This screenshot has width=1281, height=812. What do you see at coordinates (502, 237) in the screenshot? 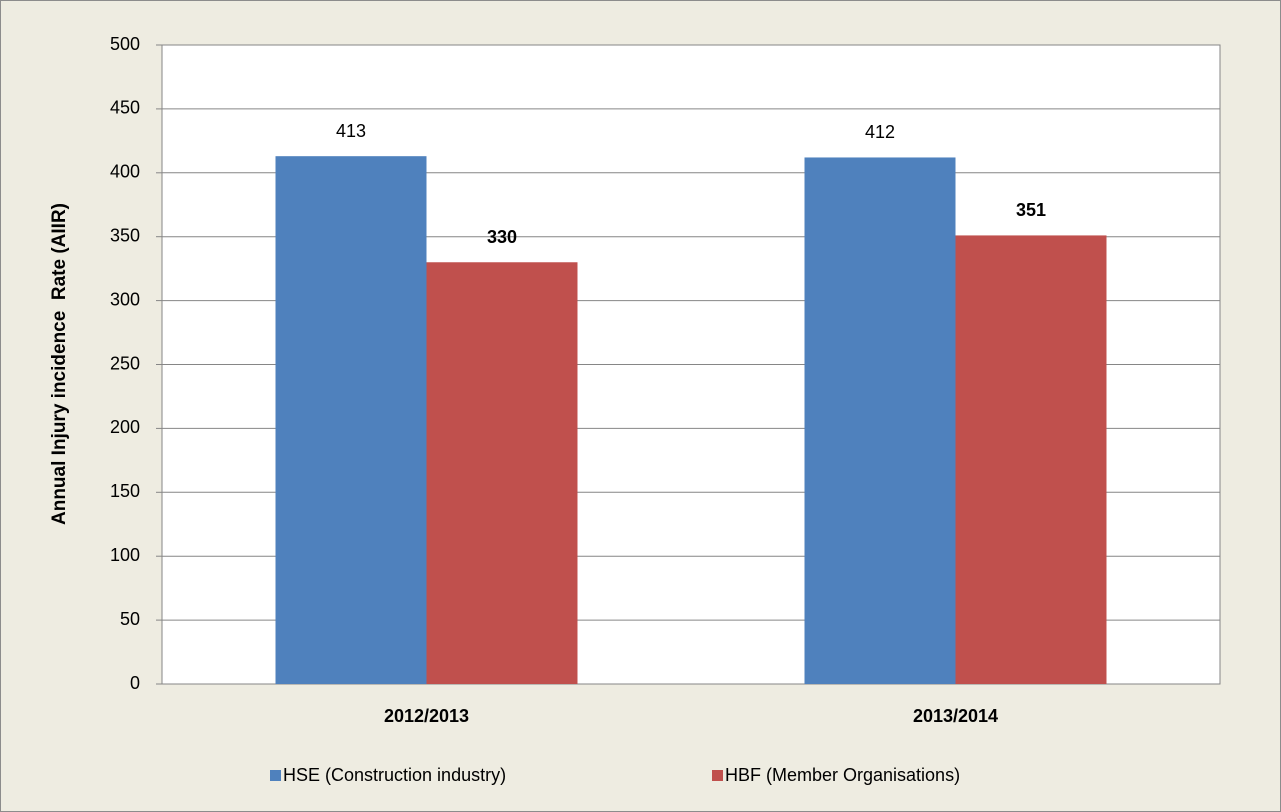
I see `data-label: 330` at bounding box center [502, 237].